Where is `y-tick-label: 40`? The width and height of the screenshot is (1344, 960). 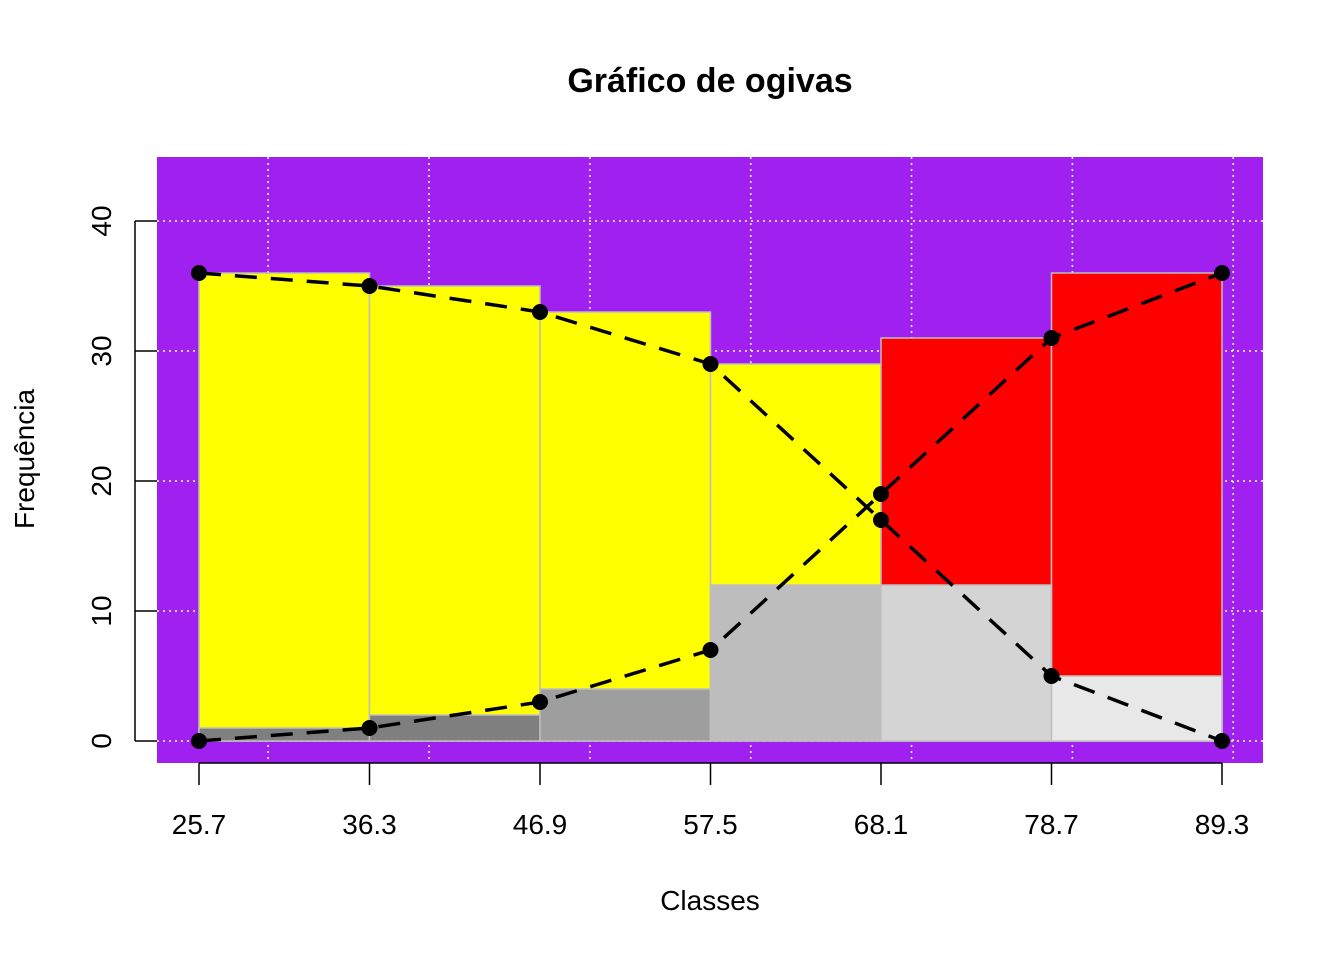
y-tick-label: 40 is located at coordinates (101, 220).